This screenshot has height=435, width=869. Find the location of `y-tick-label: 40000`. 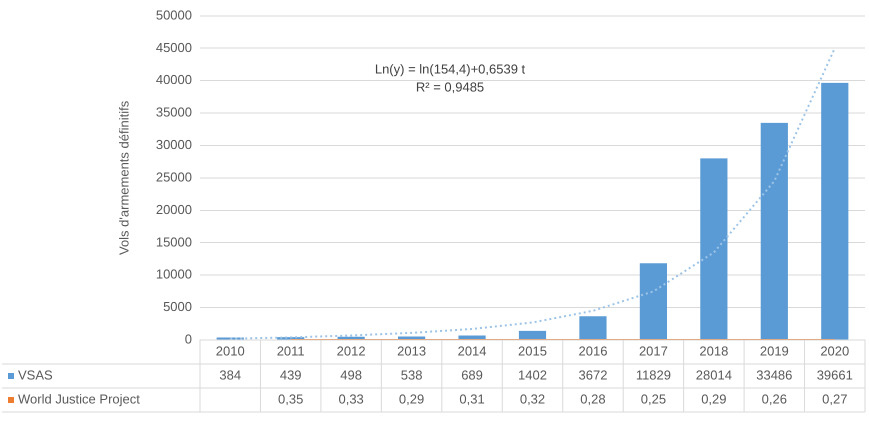

y-tick-label: 40000 is located at coordinates (174, 80).